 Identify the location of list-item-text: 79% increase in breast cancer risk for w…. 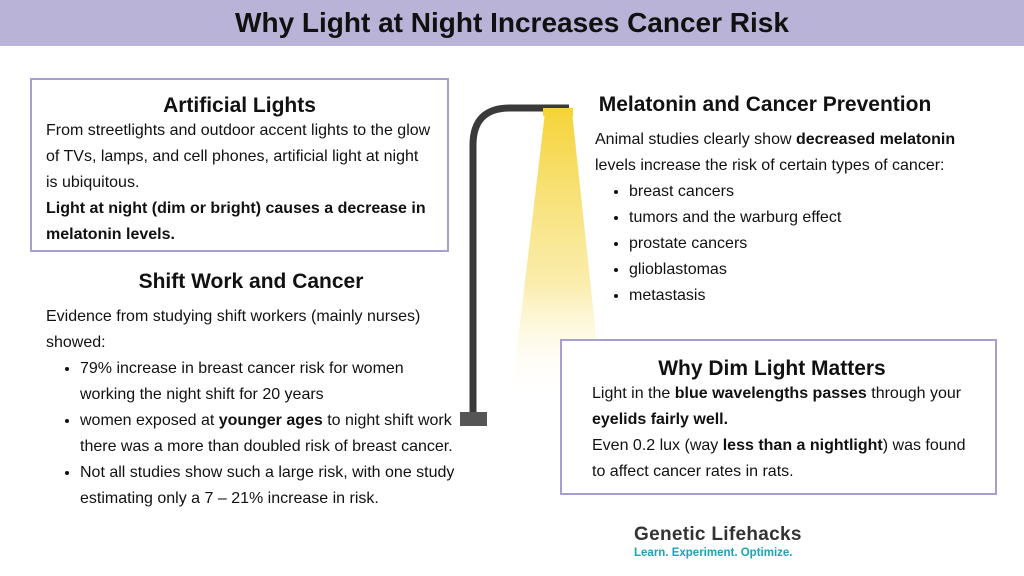
(242, 381).